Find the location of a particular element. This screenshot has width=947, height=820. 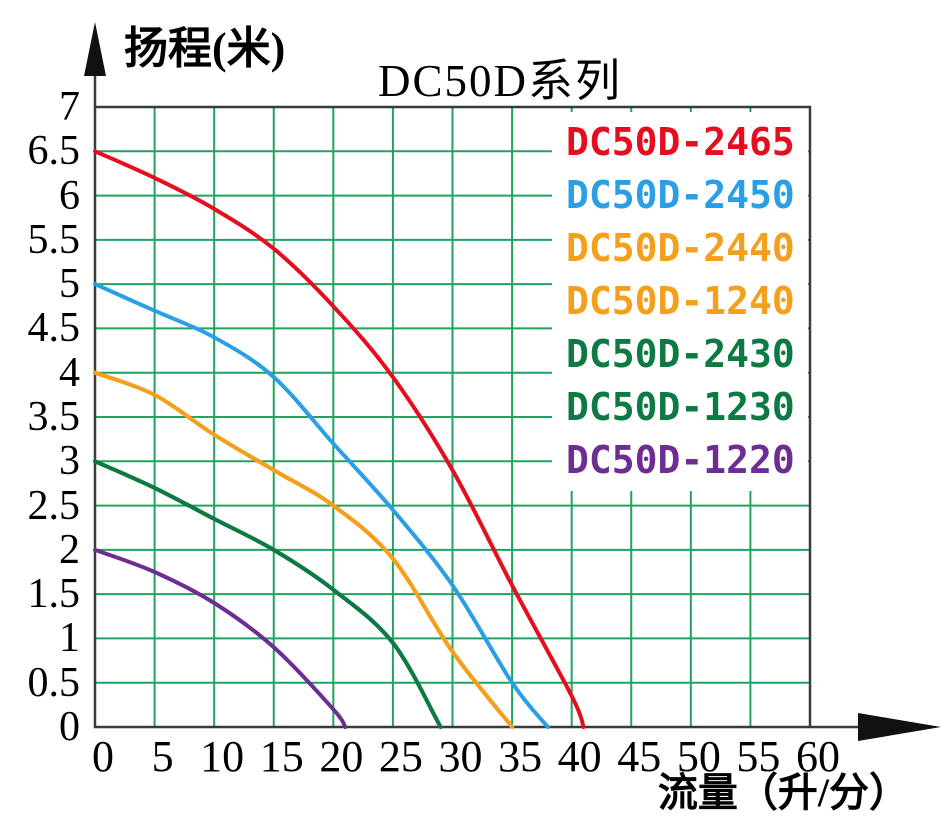

x-axis-arrow-icon is located at coordinates (899, 727).